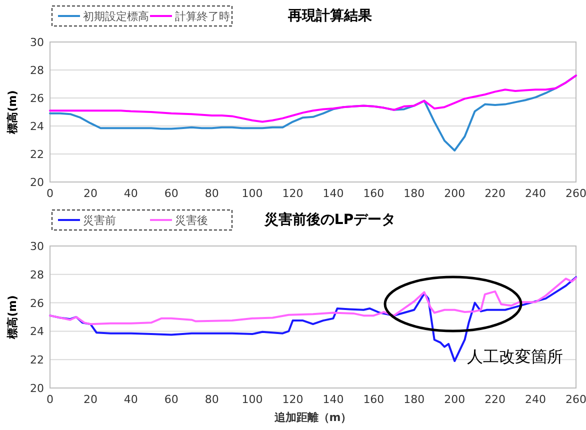 The height and width of the screenshot is (430, 586). Describe the element at coordinates (191, 220) in the screenshot. I see `legend-label: 災害後` at that location.